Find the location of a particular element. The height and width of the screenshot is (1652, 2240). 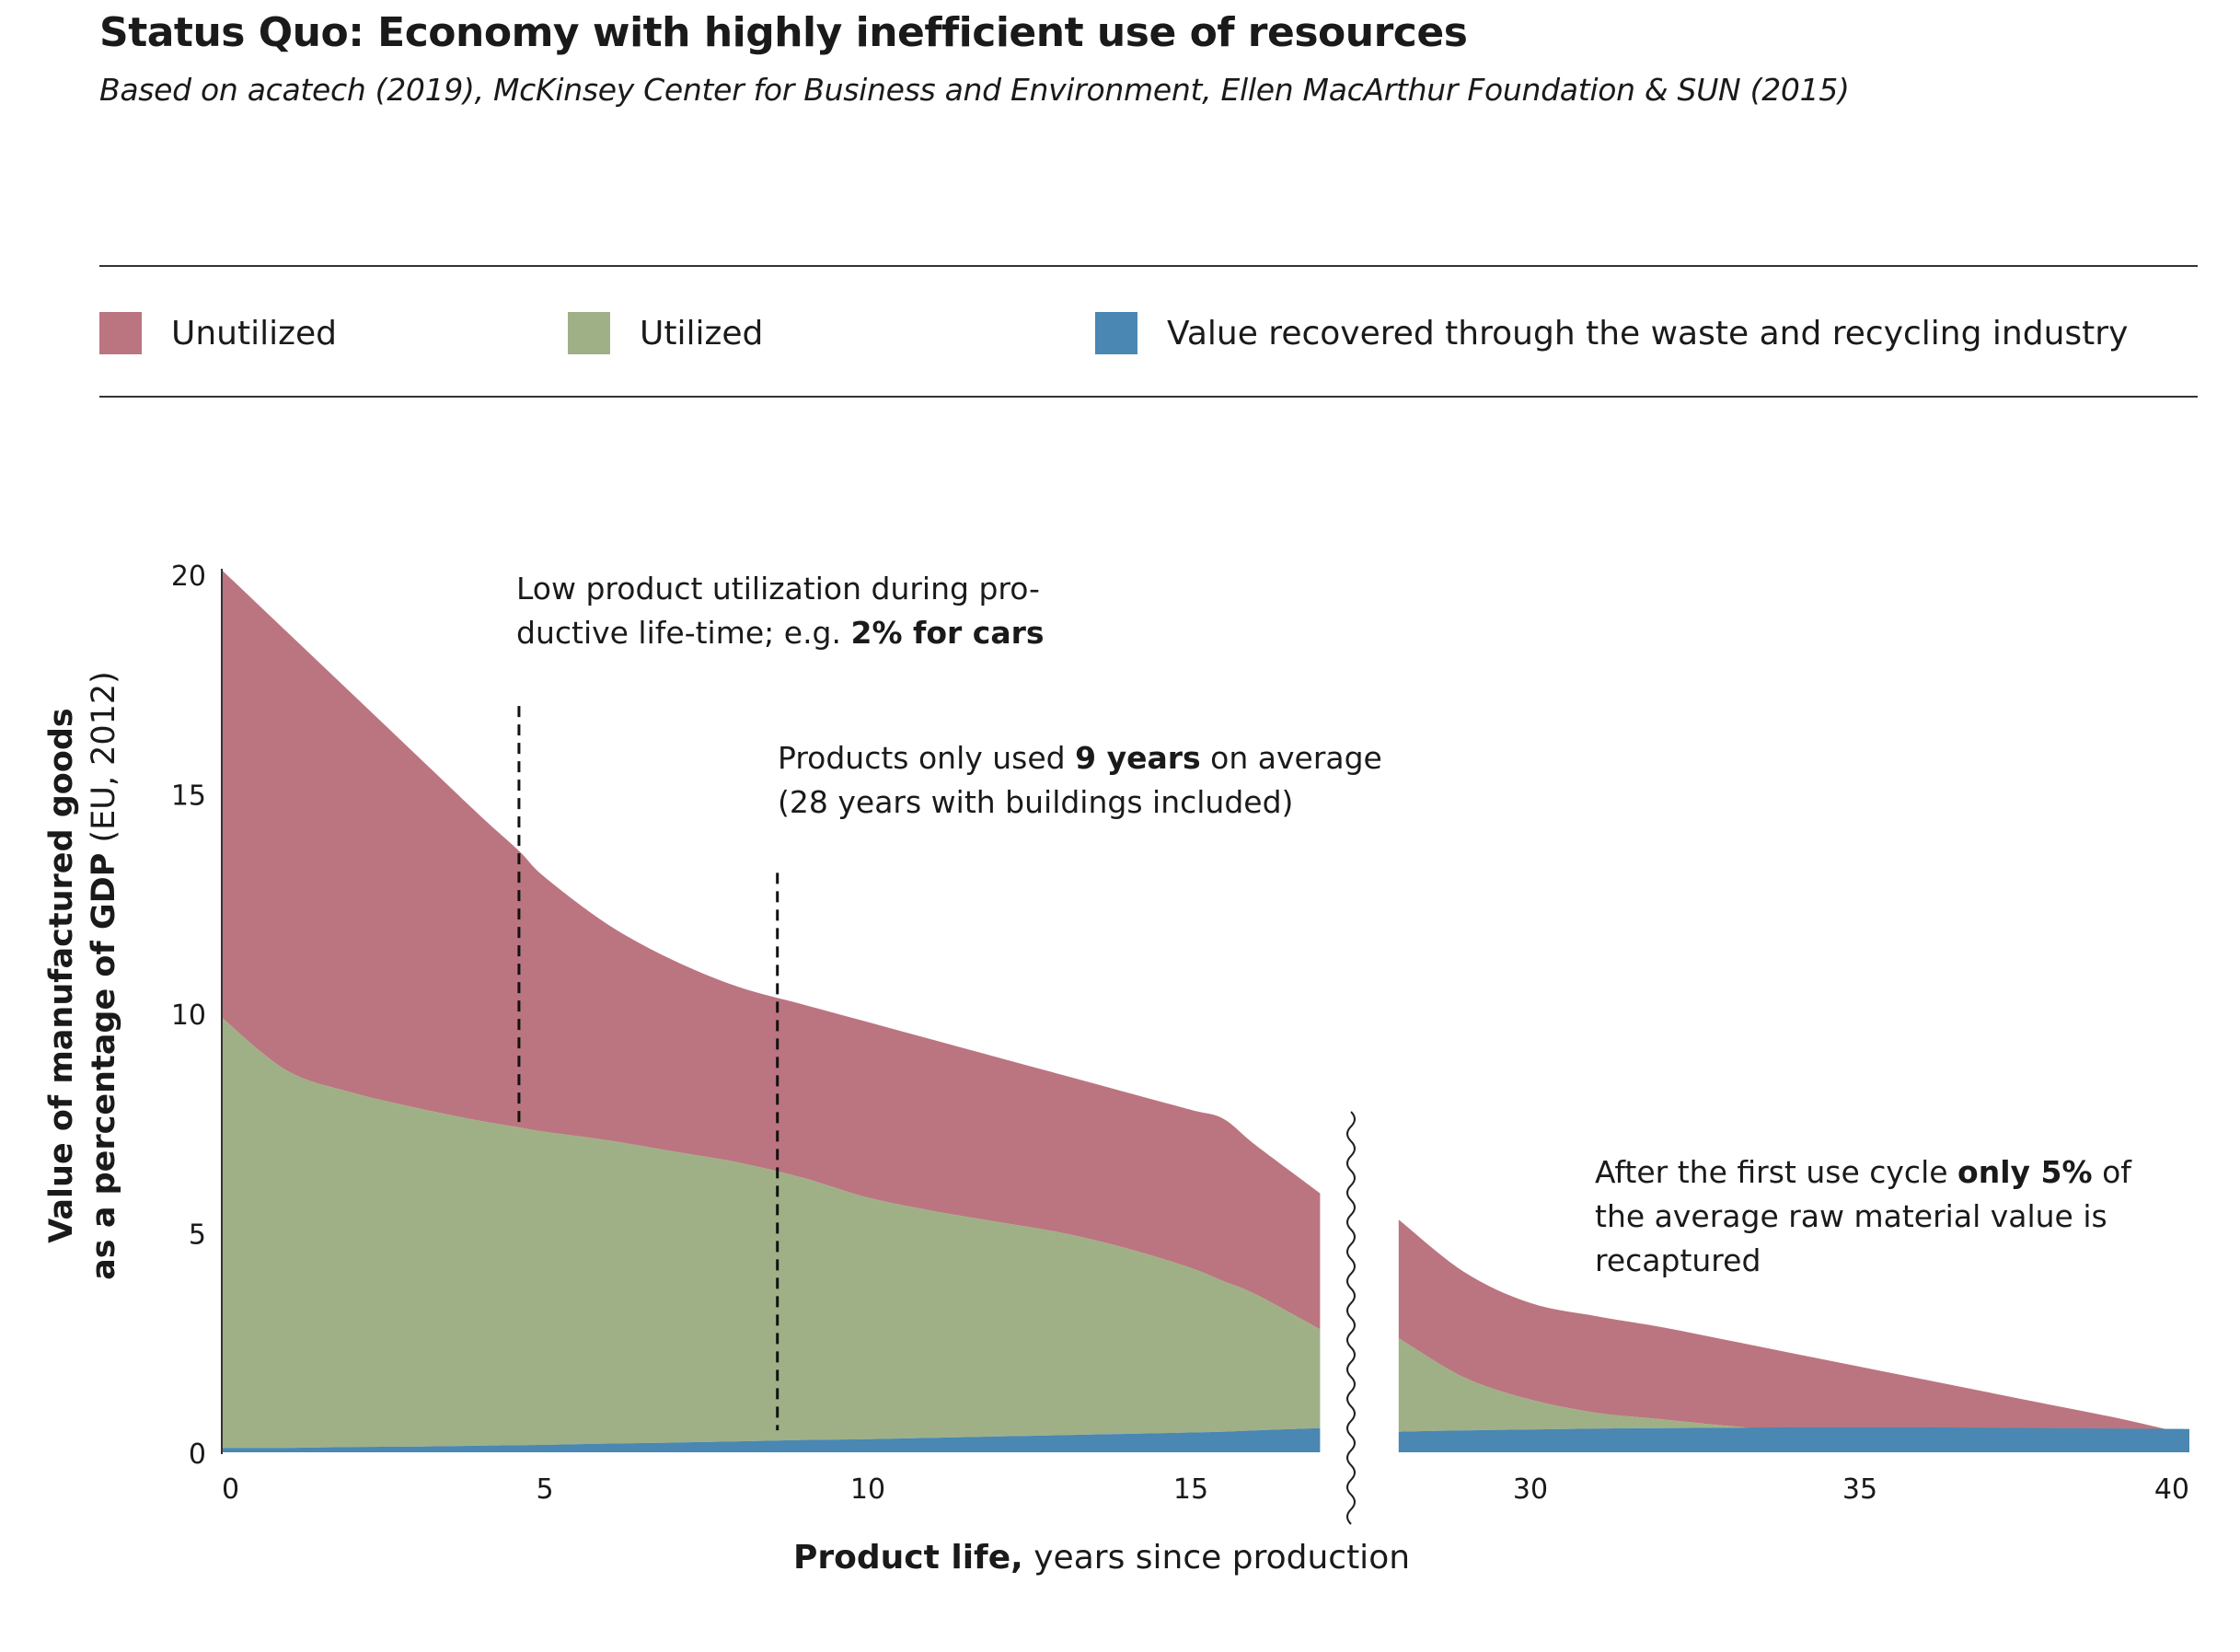

y-axis-label-line2-normal: (EU, 2012) is located at coordinates (104, 757).